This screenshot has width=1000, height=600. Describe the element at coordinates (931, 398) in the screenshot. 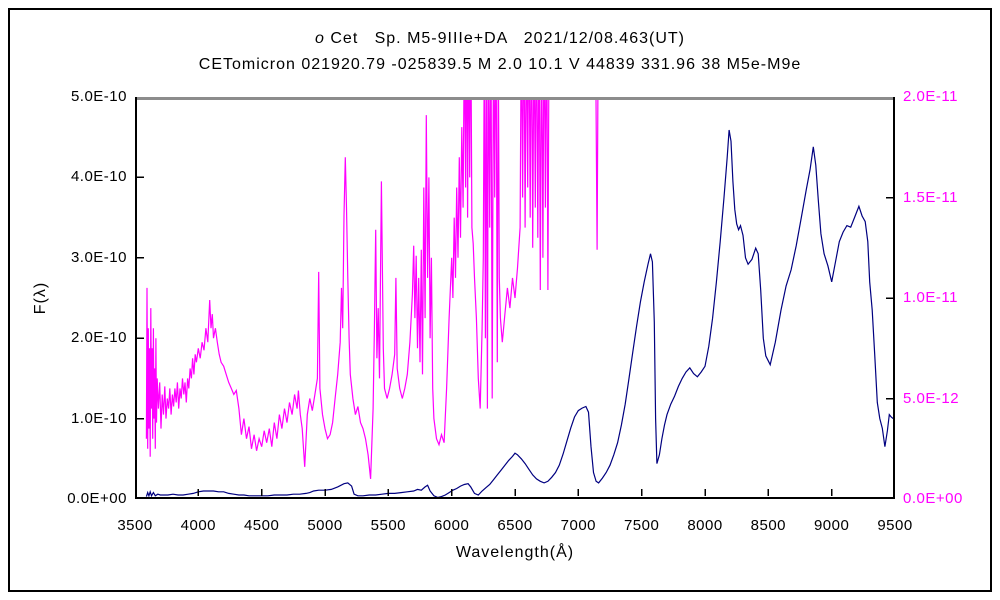

I see `y-tick-label-right: 5.0E-12` at that location.